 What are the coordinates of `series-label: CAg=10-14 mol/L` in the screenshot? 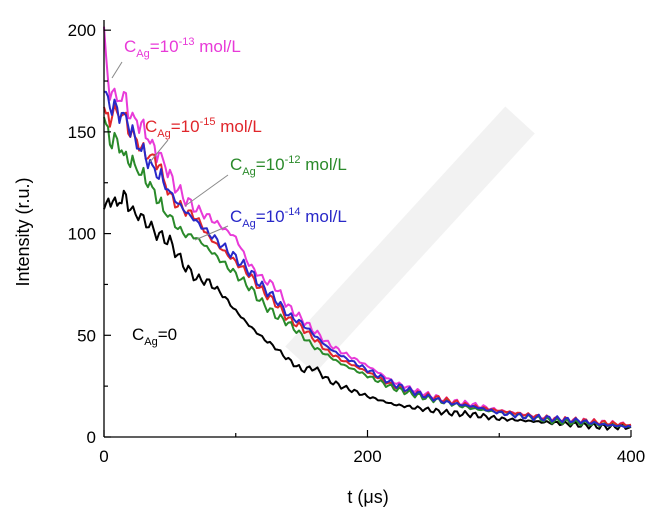 It's located at (270, 223).